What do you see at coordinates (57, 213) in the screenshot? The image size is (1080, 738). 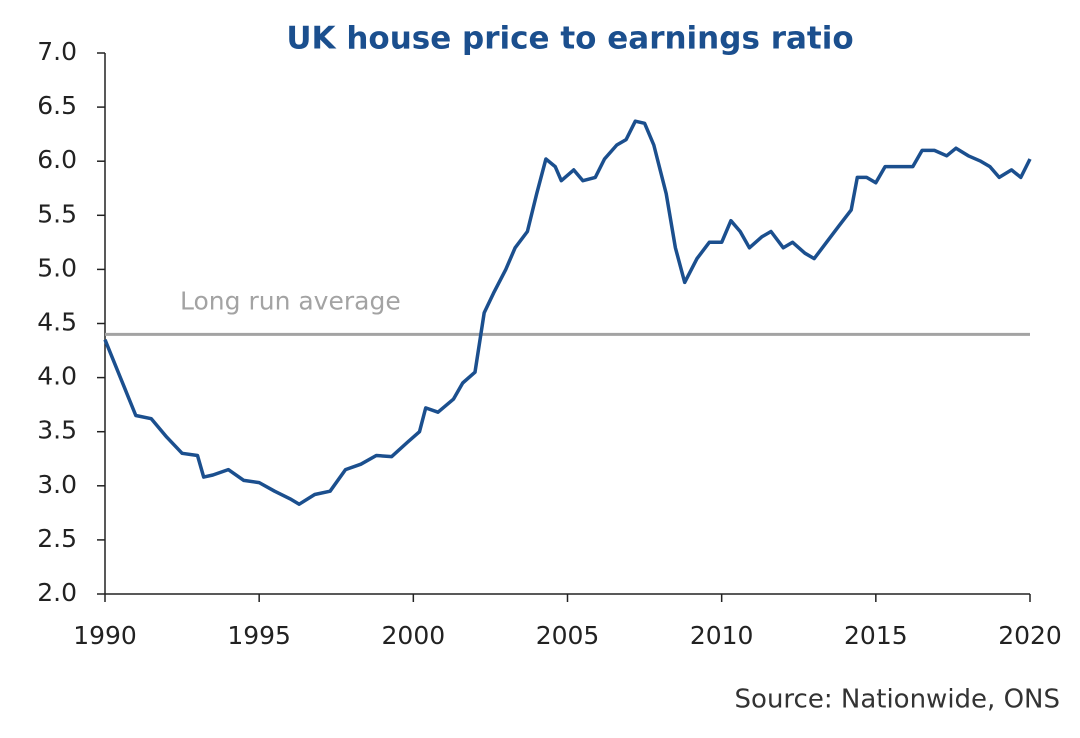 I see `y-tick-label: 5.5` at bounding box center [57, 213].